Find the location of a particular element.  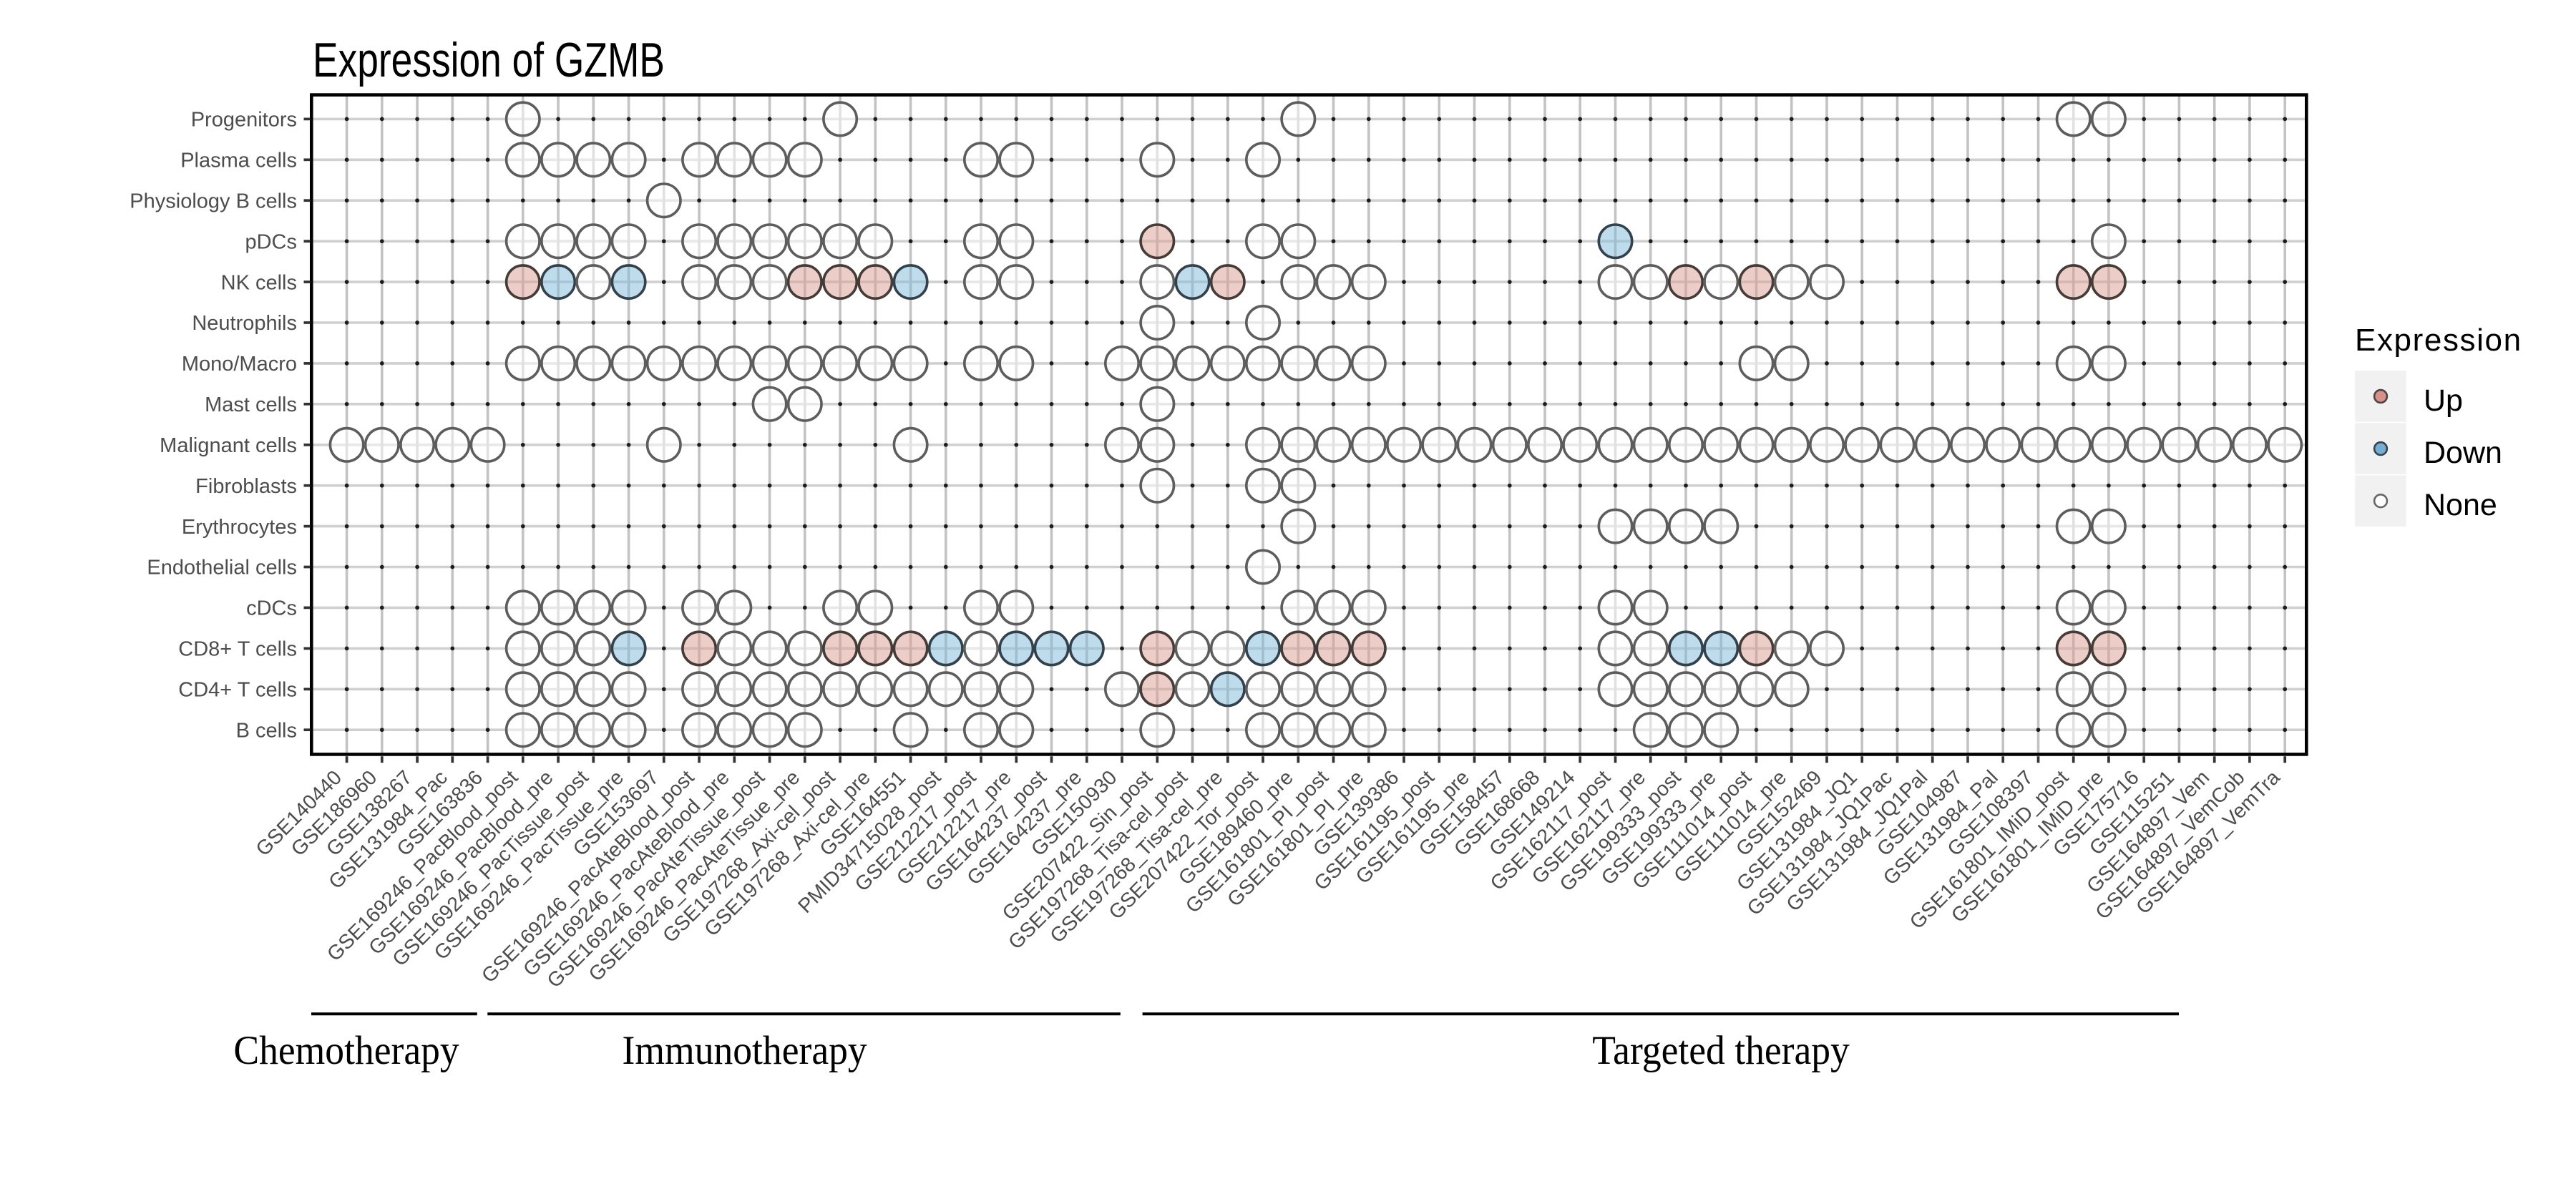

svg-text: Progenitors is located at coordinates (244, 120).